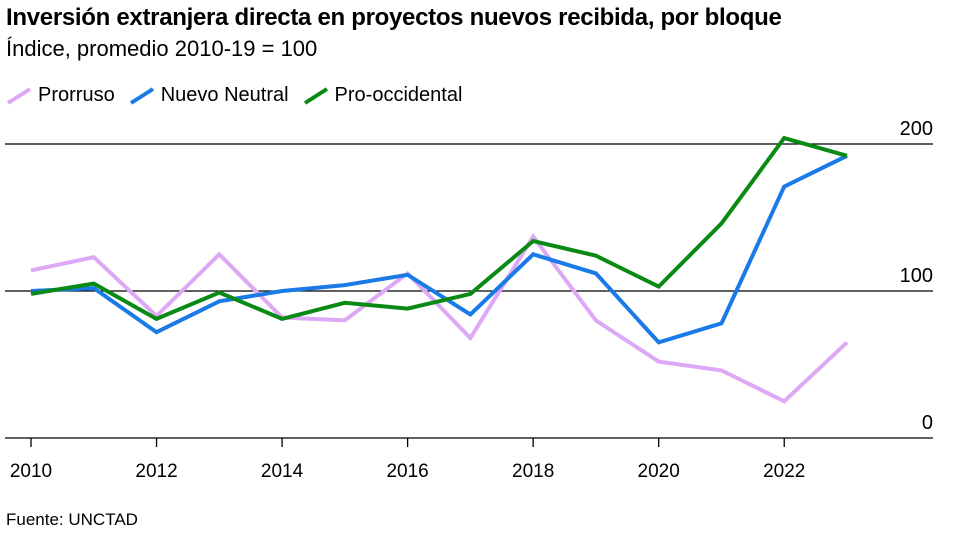 This screenshot has height=542, width=961. What do you see at coordinates (31, 471) in the screenshot?
I see `x-tick-label-2010: 2010` at bounding box center [31, 471].